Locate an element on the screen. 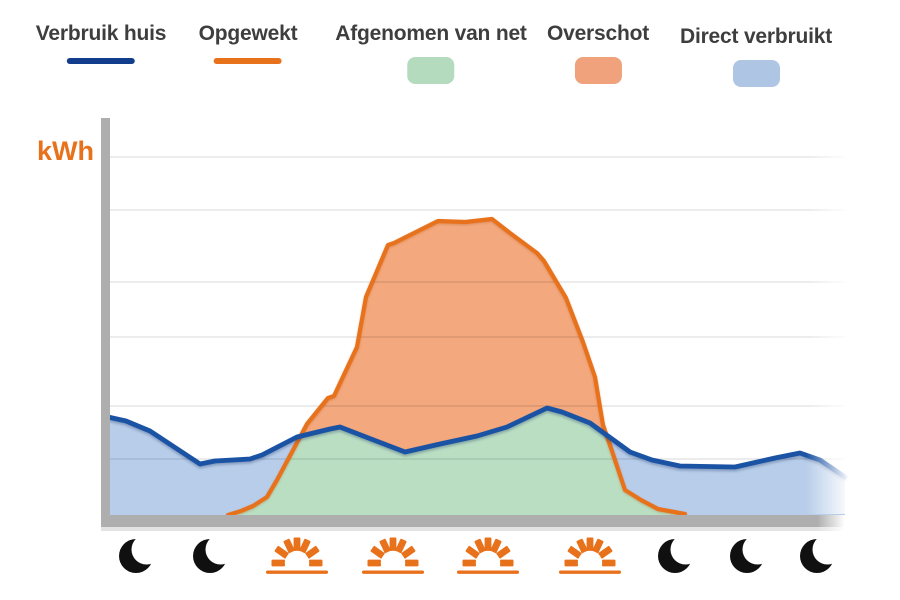  verbruik-huis-line is located at coordinates (476, 442).